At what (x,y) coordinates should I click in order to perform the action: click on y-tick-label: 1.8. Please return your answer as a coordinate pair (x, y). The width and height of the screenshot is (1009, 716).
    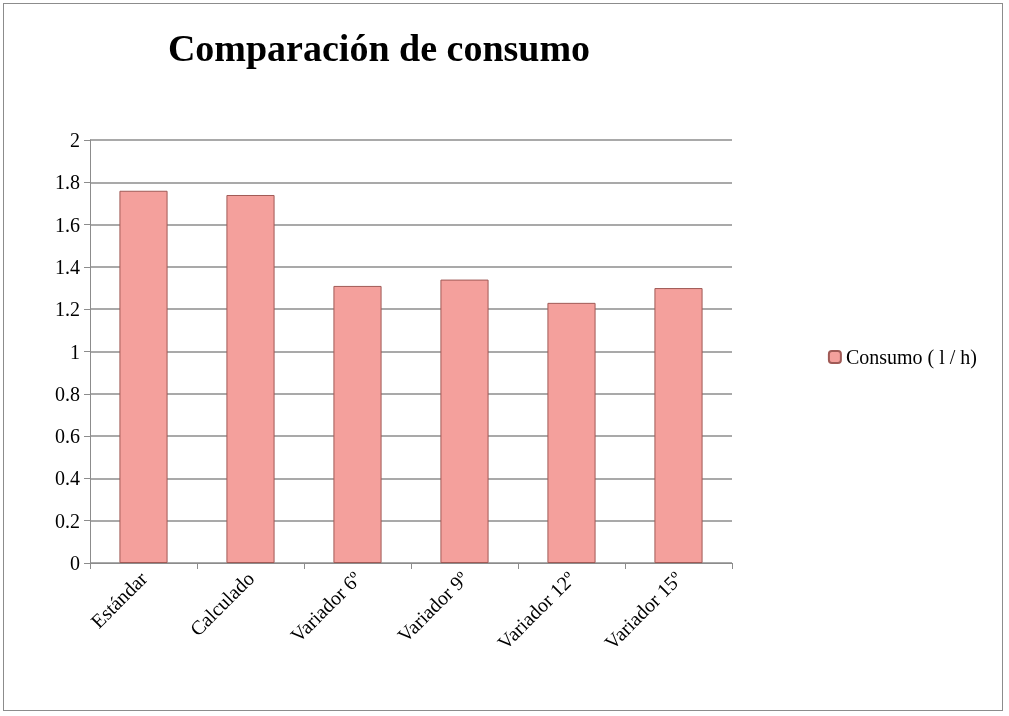
    Looking at the image, I should click on (67, 182).